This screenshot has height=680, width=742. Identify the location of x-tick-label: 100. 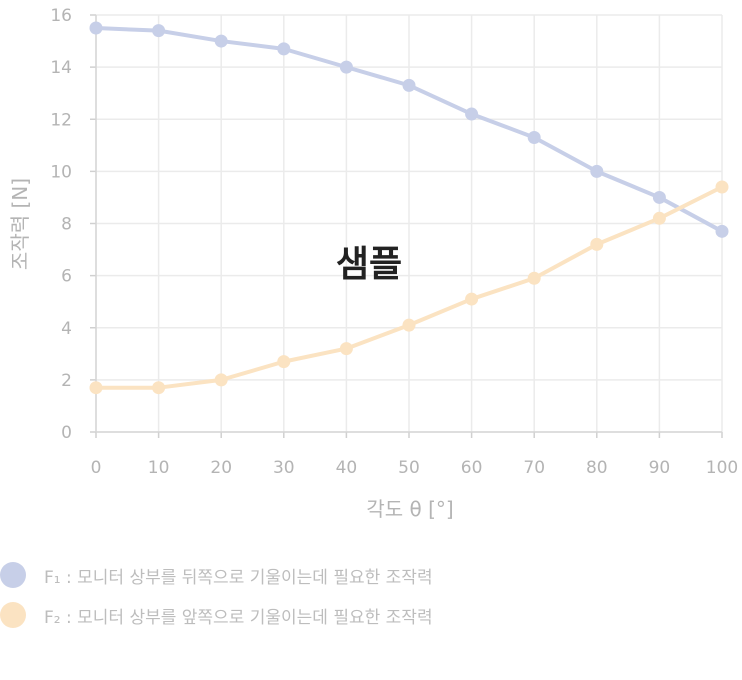
(722, 468).